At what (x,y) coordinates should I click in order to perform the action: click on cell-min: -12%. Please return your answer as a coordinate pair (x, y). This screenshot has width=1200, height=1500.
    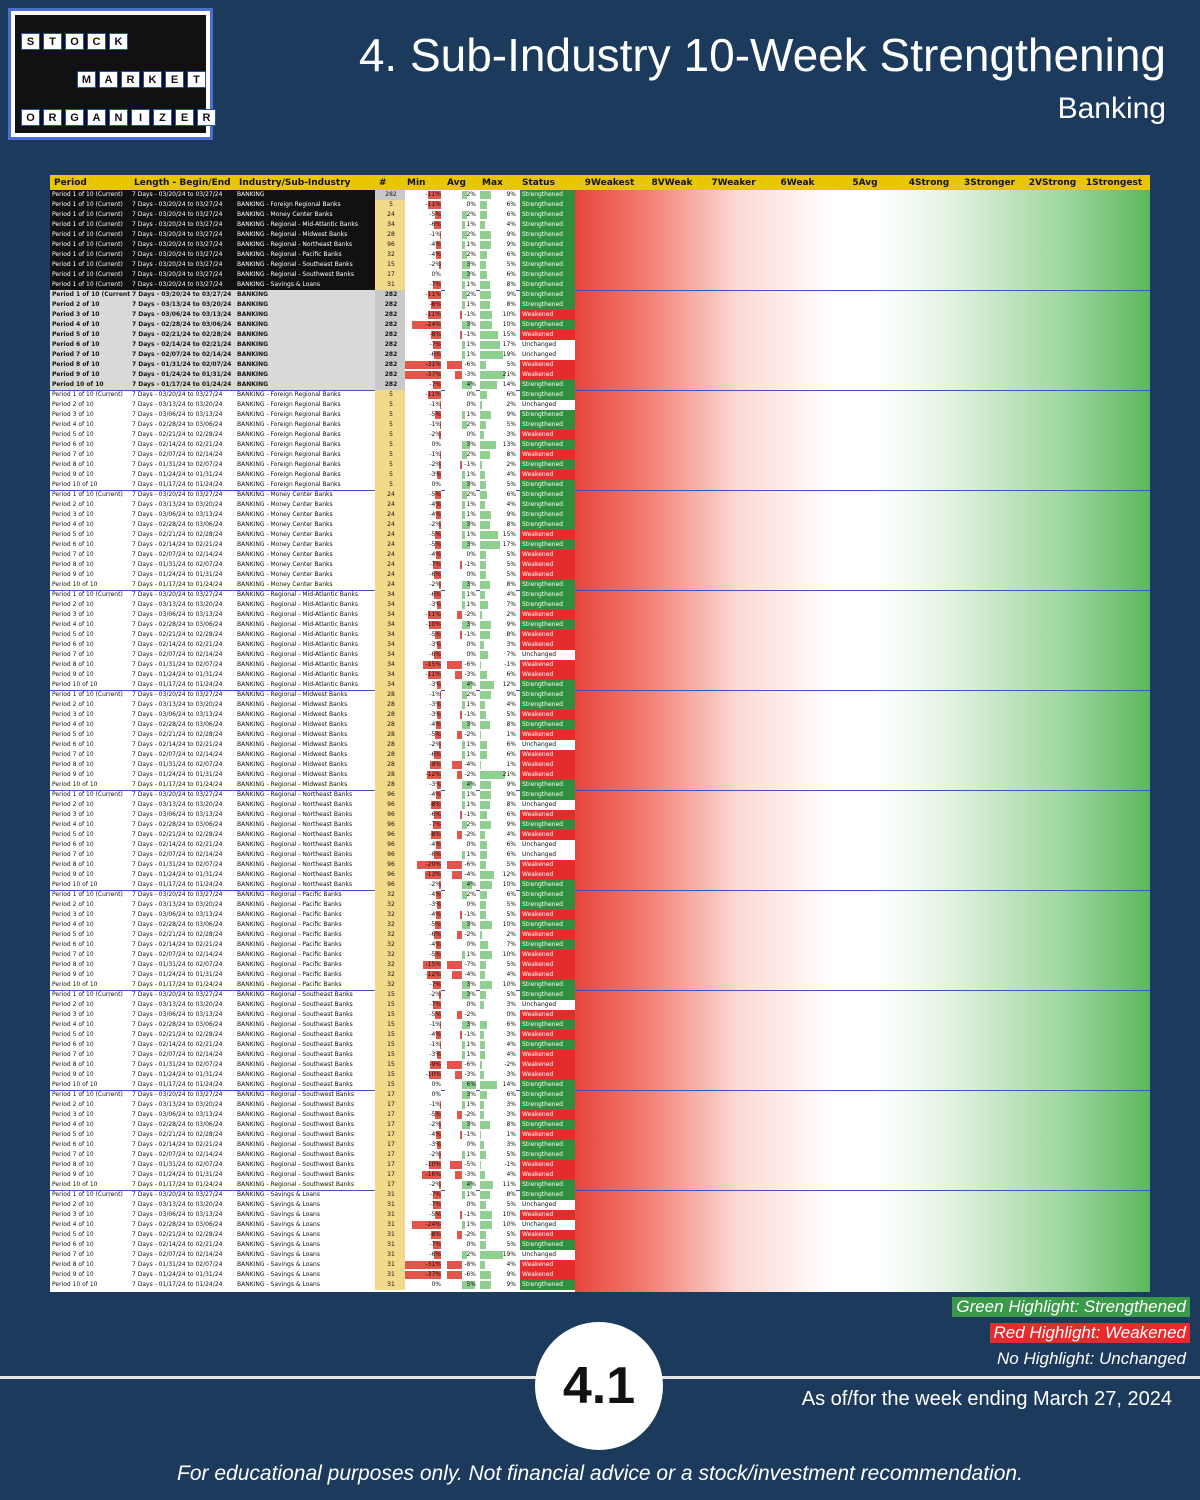
    Looking at the image, I should click on (423, 975).